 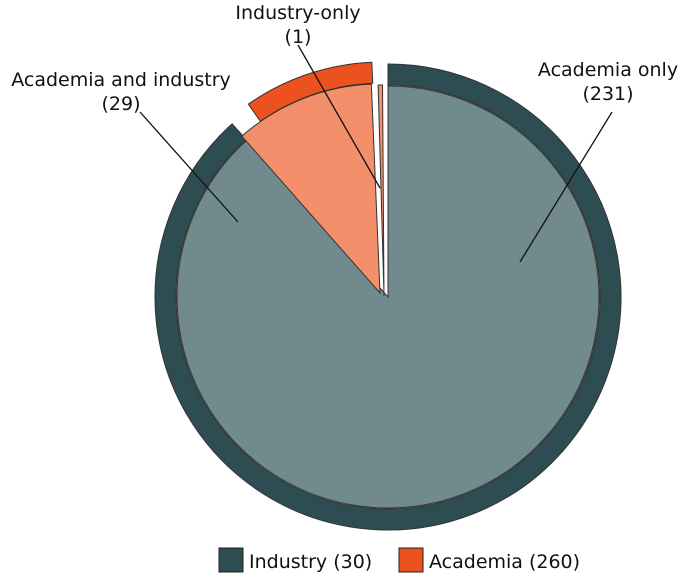 What do you see at coordinates (120, 104) in the screenshot?
I see `label-academia-and-industry-count: (29)` at bounding box center [120, 104].